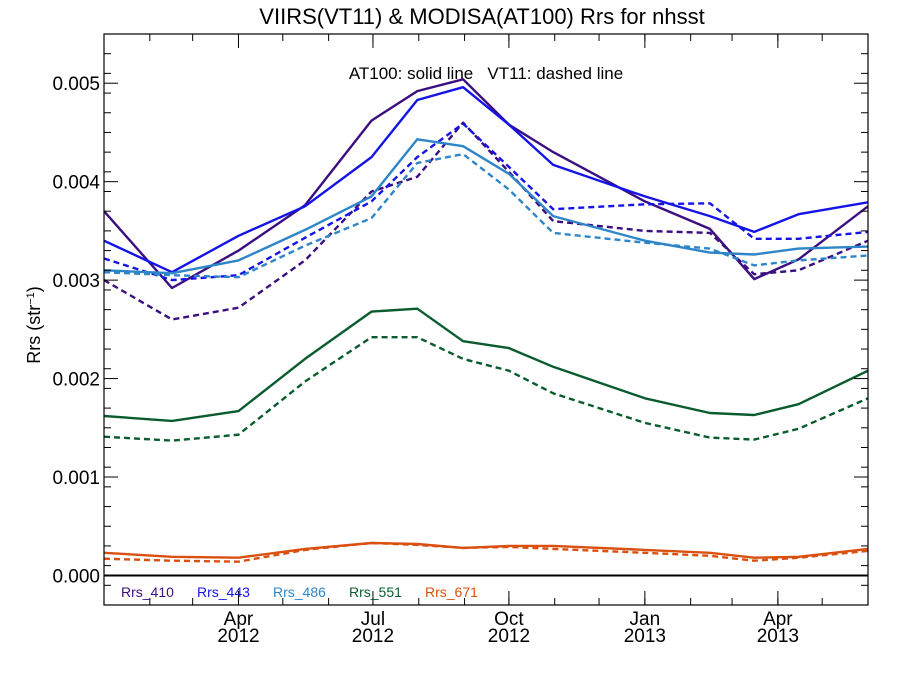 The height and width of the screenshot is (675, 900). I want to click on legend-item-rrs-486: Rrs_486, so click(299, 592).